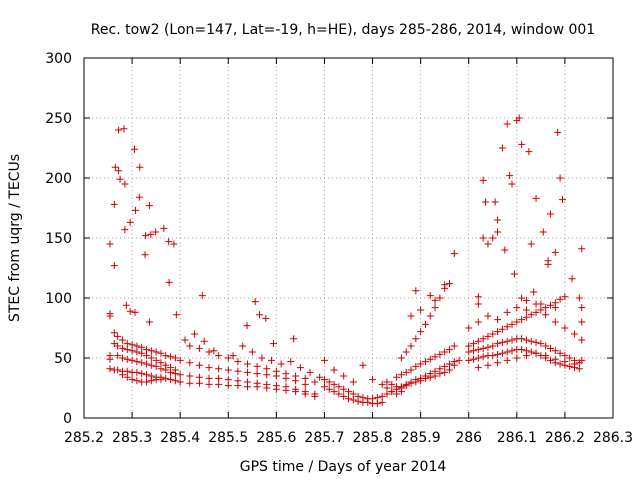 The width and height of the screenshot is (640, 480). I want to click on y-tick-label: 50, so click(63, 359).